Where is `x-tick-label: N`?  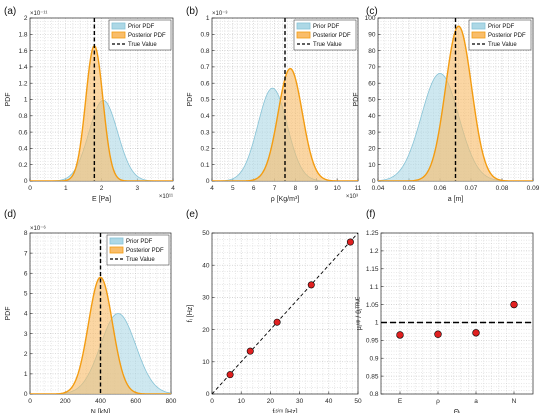 x-tick-label: N is located at coordinates (514, 401).